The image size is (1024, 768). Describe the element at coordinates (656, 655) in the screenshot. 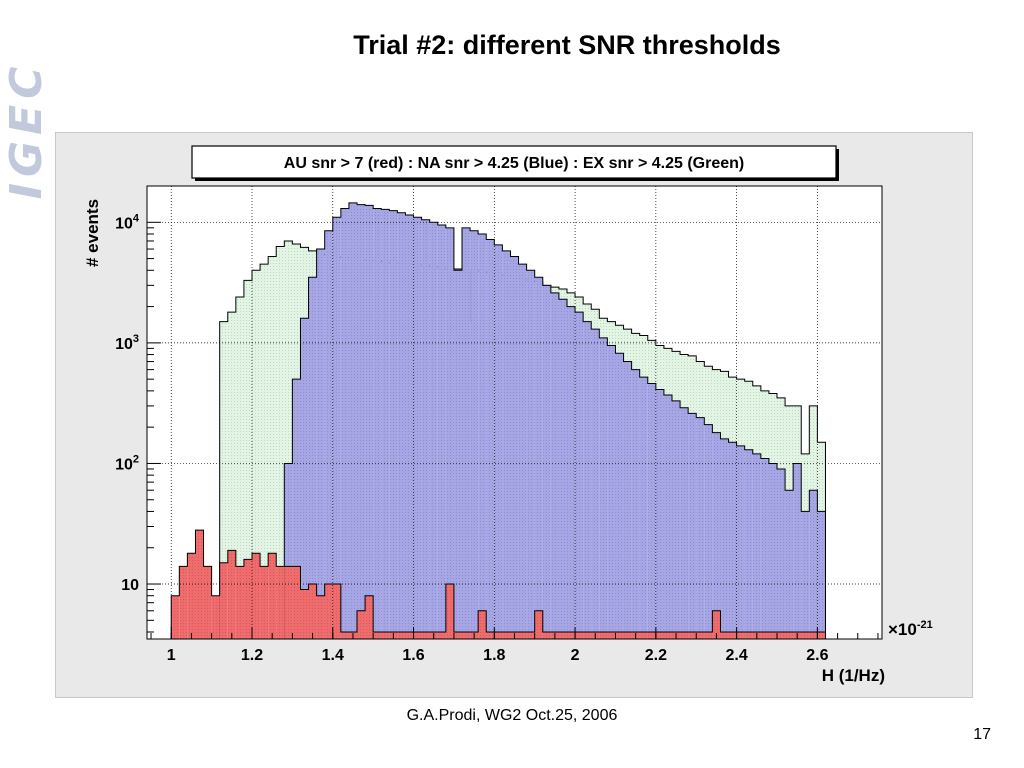

I see `x-tick-label: 2.2` at that location.